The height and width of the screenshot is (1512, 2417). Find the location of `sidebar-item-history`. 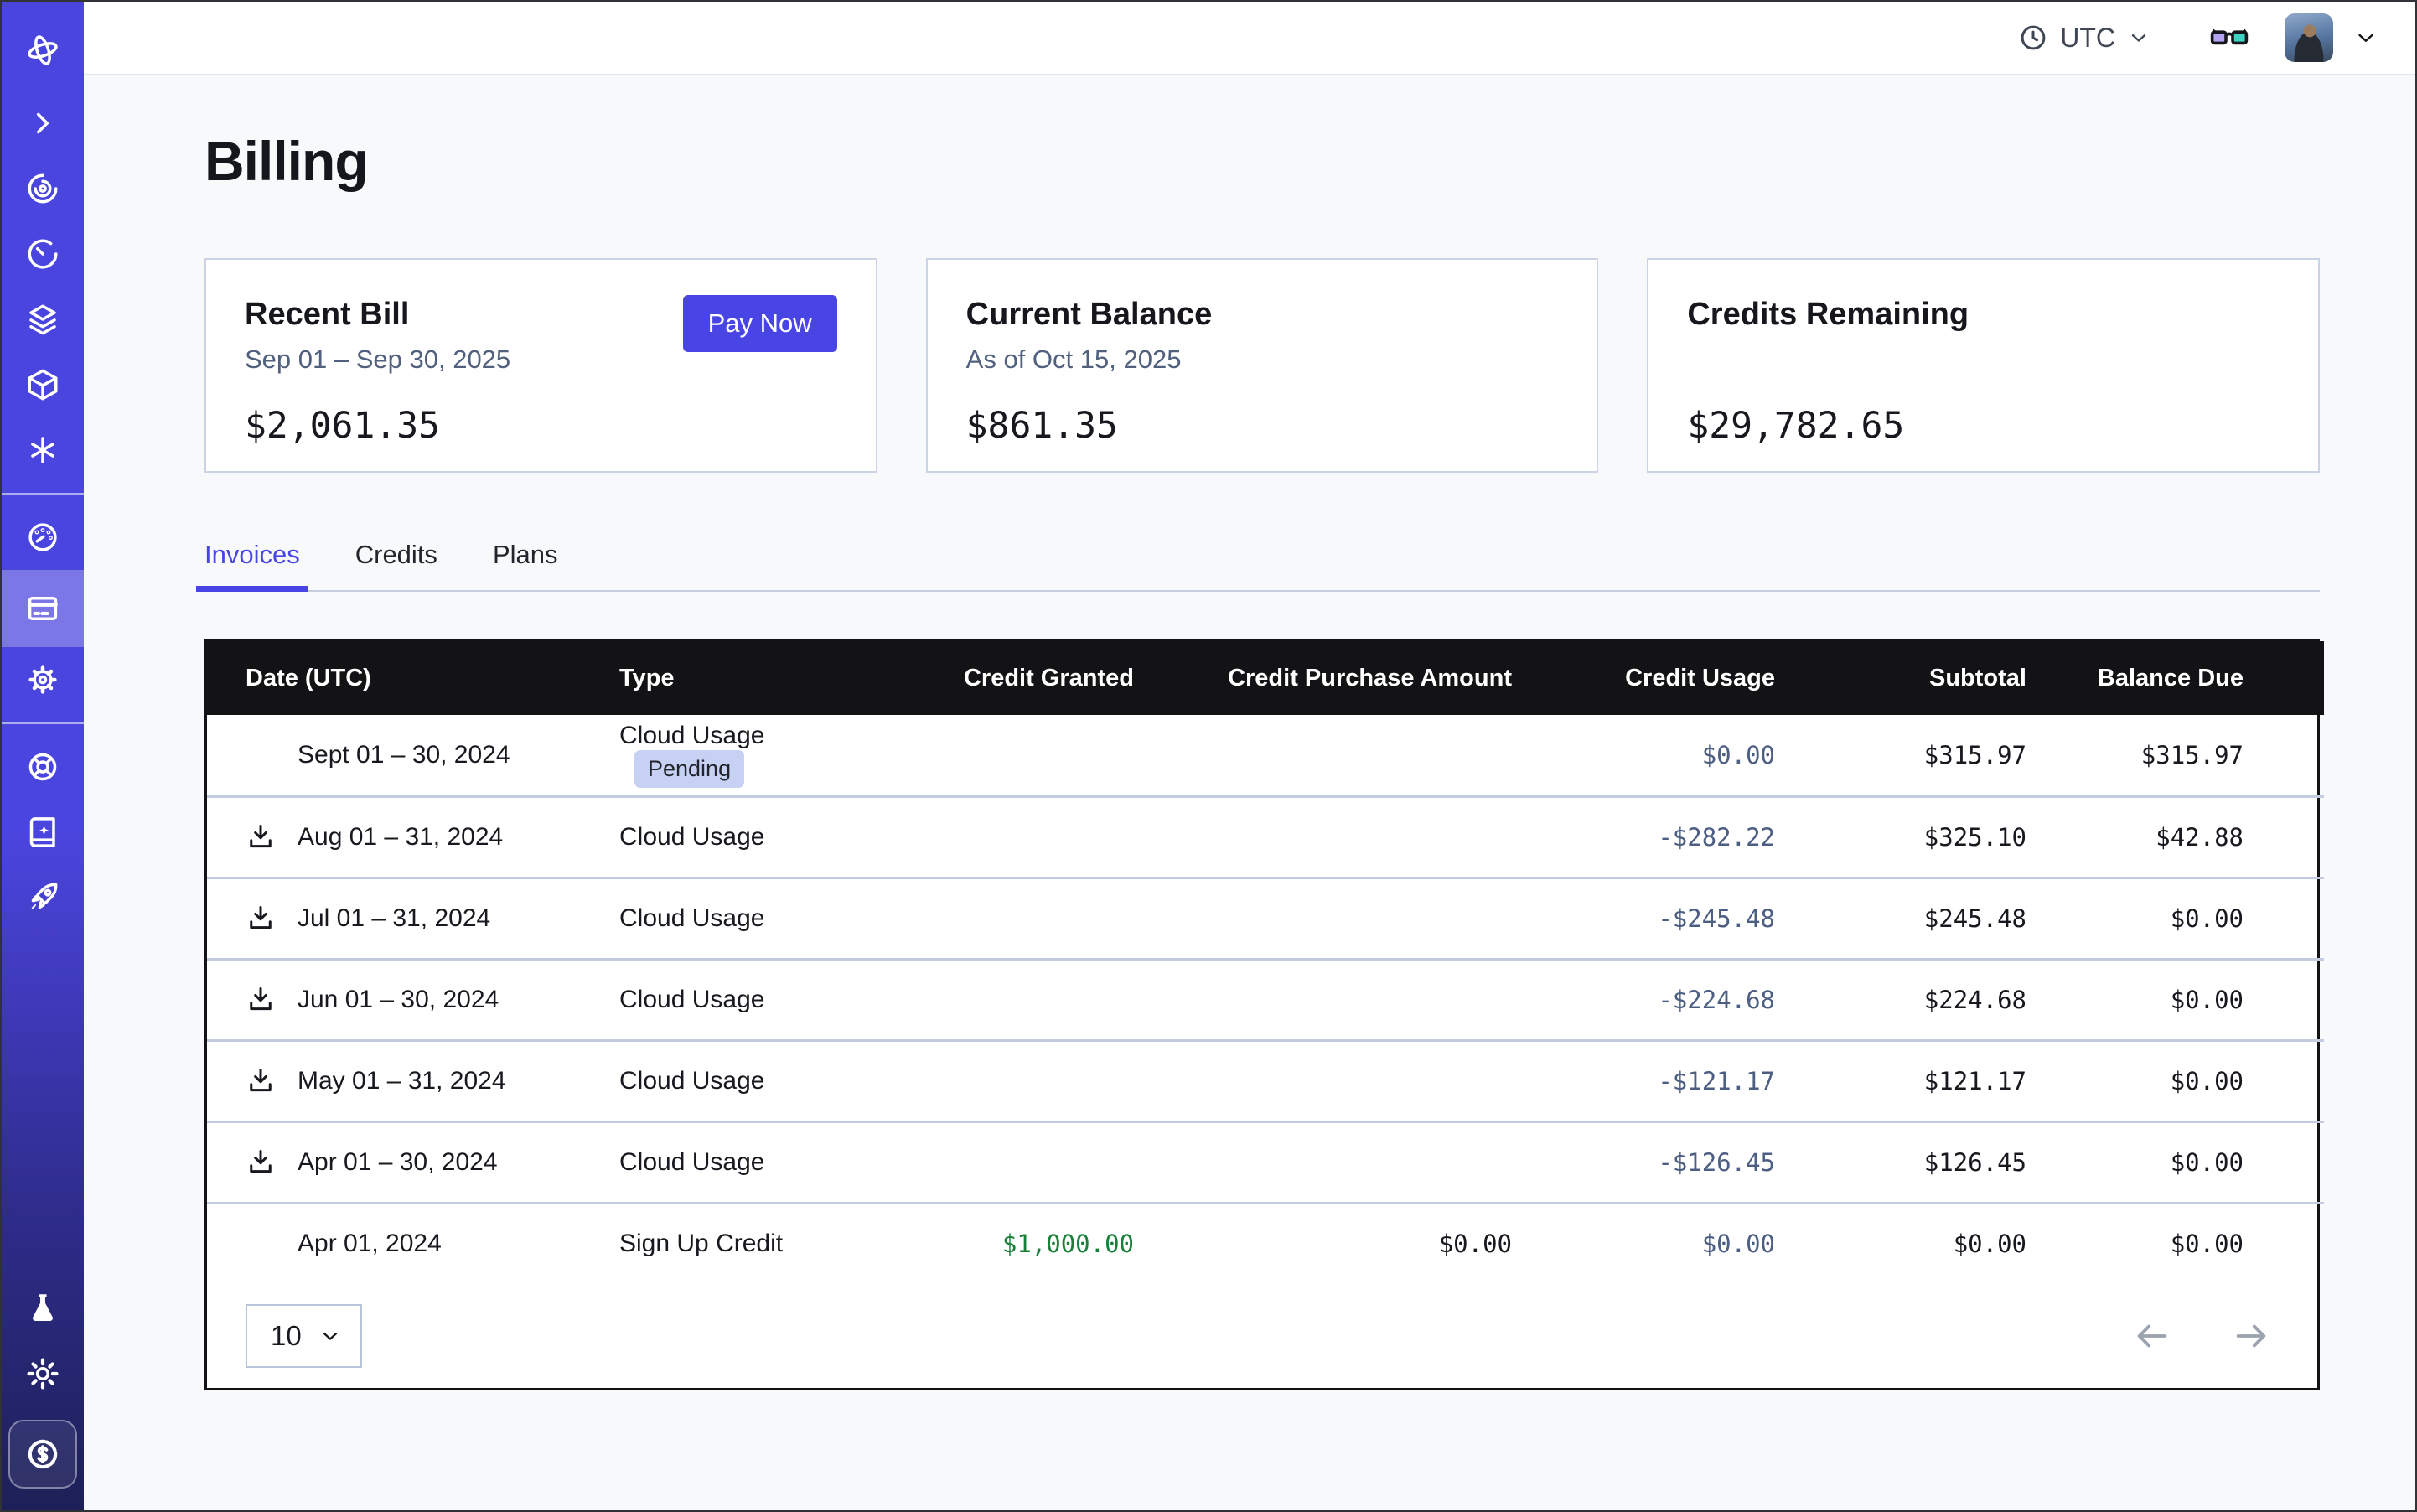

sidebar-item-history is located at coordinates (43, 254).